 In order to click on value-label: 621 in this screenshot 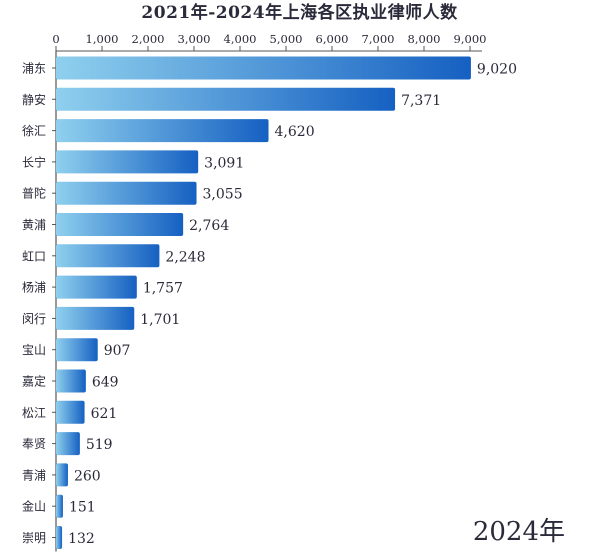, I will do `click(104, 414)`.